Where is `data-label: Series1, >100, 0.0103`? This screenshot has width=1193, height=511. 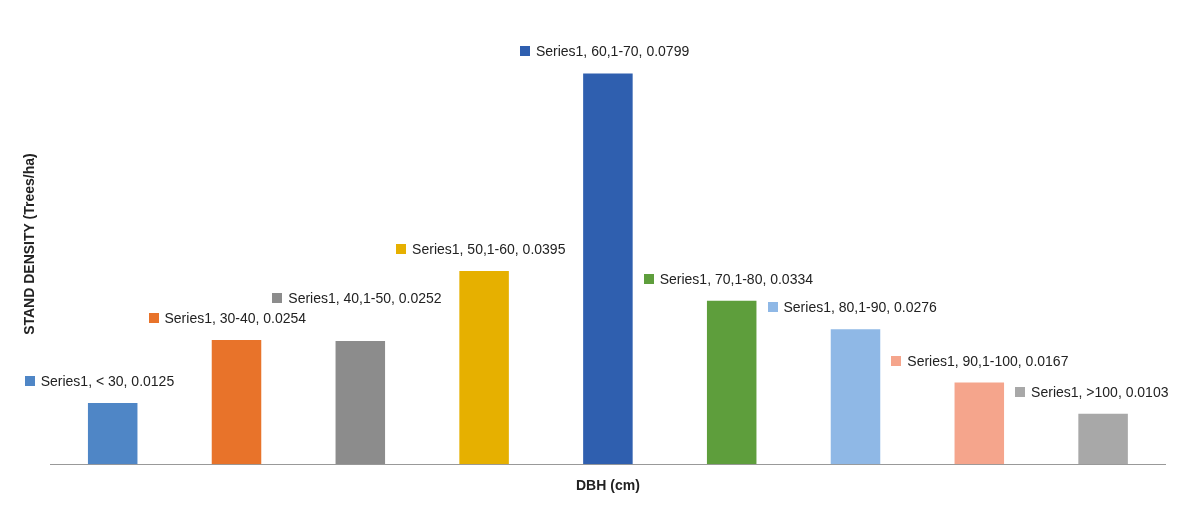 data-label: Series1, >100, 0.0103 is located at coordinates (1100, 391).